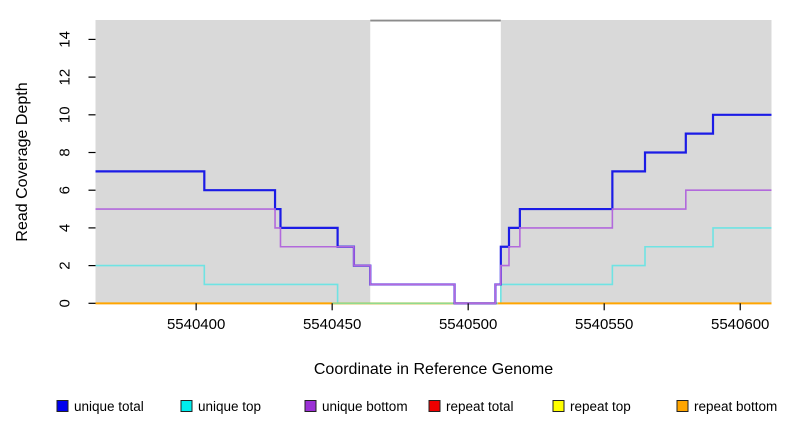  What do you see at coordinates (310, 406) in the screenshot?
I see `legend-swatch-unique_bottom` at bounding box center [310, 406].